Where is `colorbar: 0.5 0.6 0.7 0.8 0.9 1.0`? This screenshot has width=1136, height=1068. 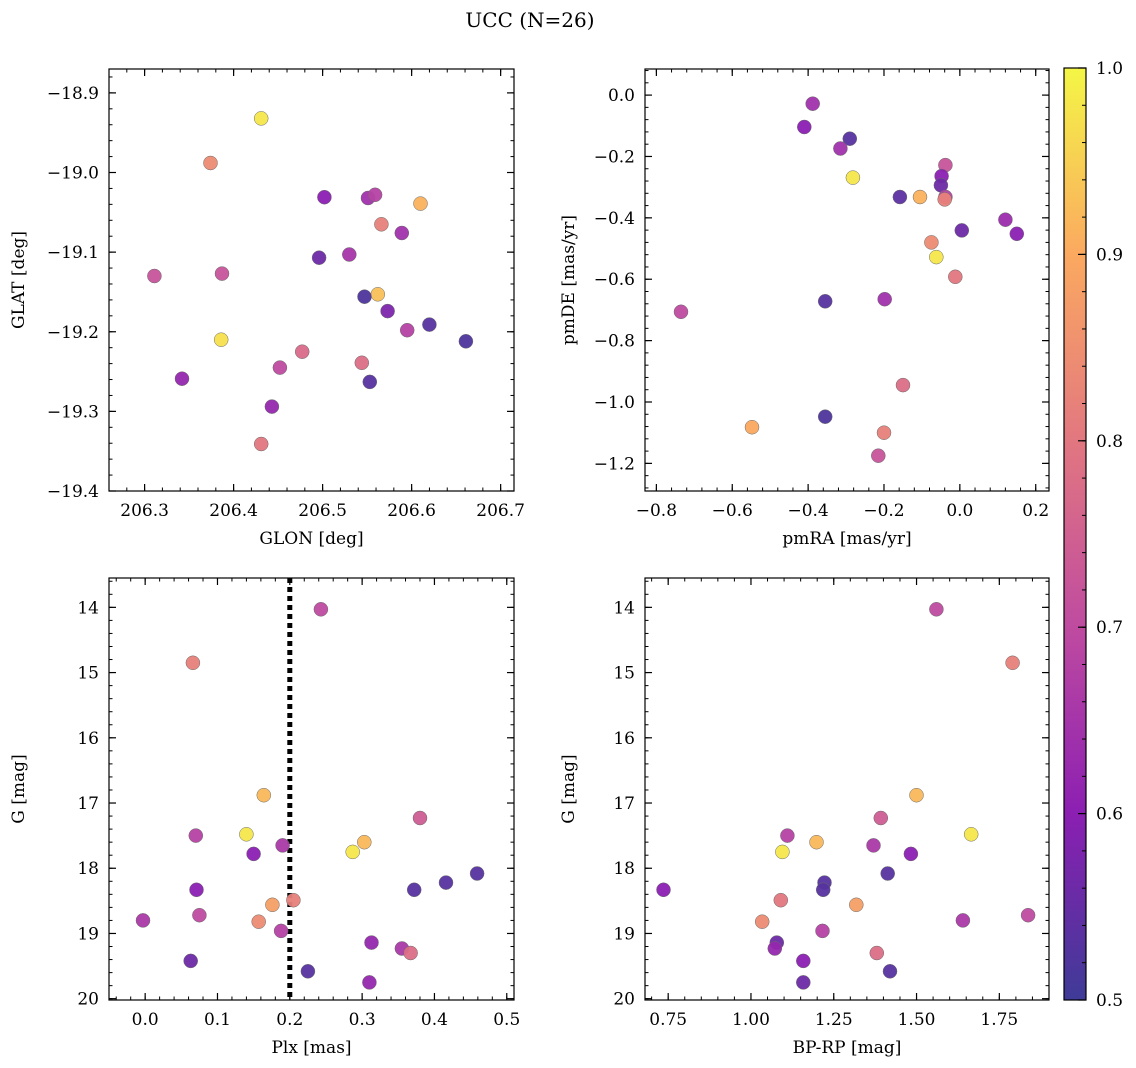
colorbar: 0.5 0.6 0.7 0.8 0.9 1.0 is located at coordinates (1093, 535).